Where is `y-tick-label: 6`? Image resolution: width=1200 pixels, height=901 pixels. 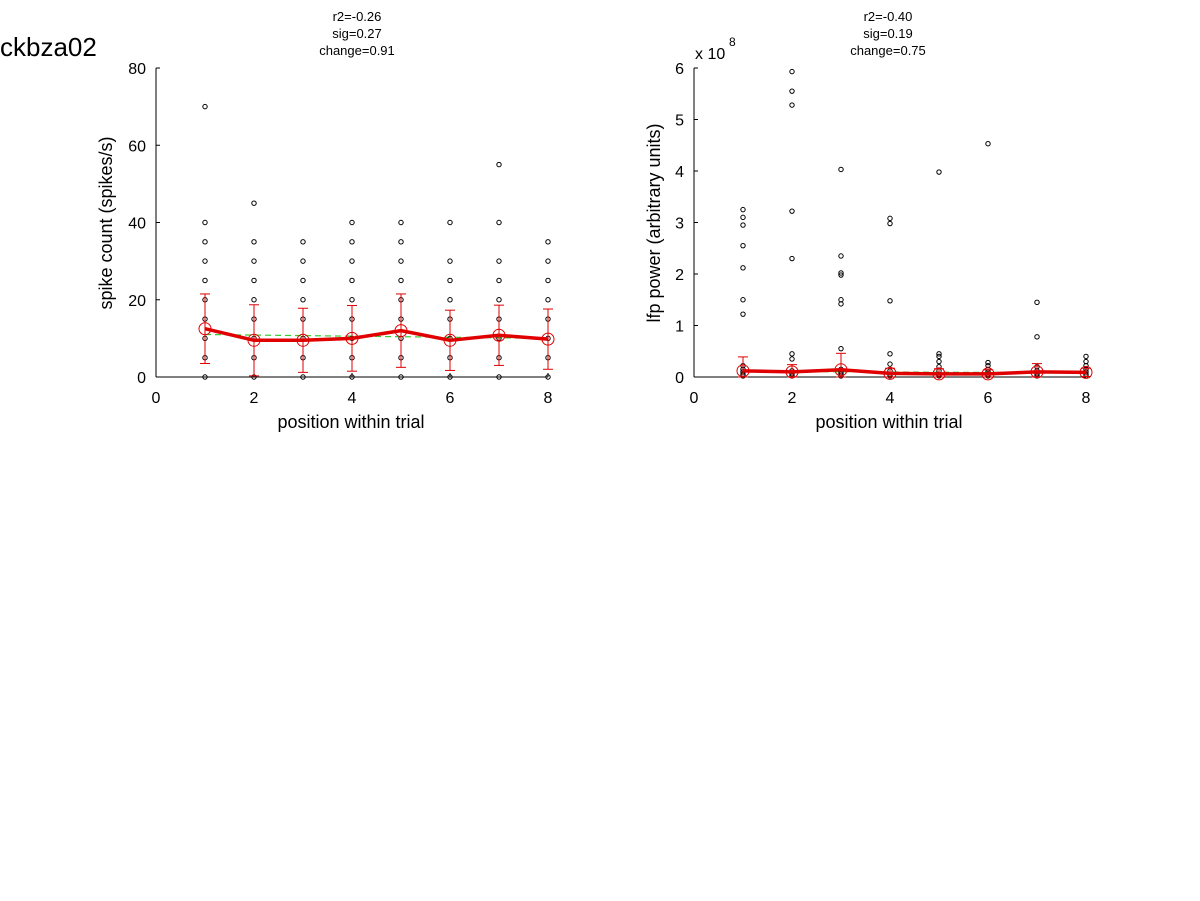 y-tick-label: 6 is located at coordinates (679, 69).